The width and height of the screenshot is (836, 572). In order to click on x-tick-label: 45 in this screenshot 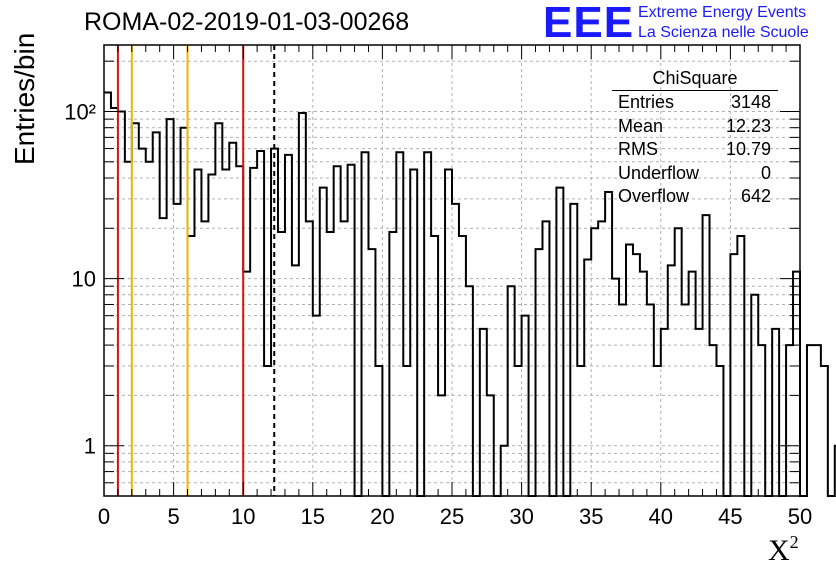, I will do `click(730, 516)`.